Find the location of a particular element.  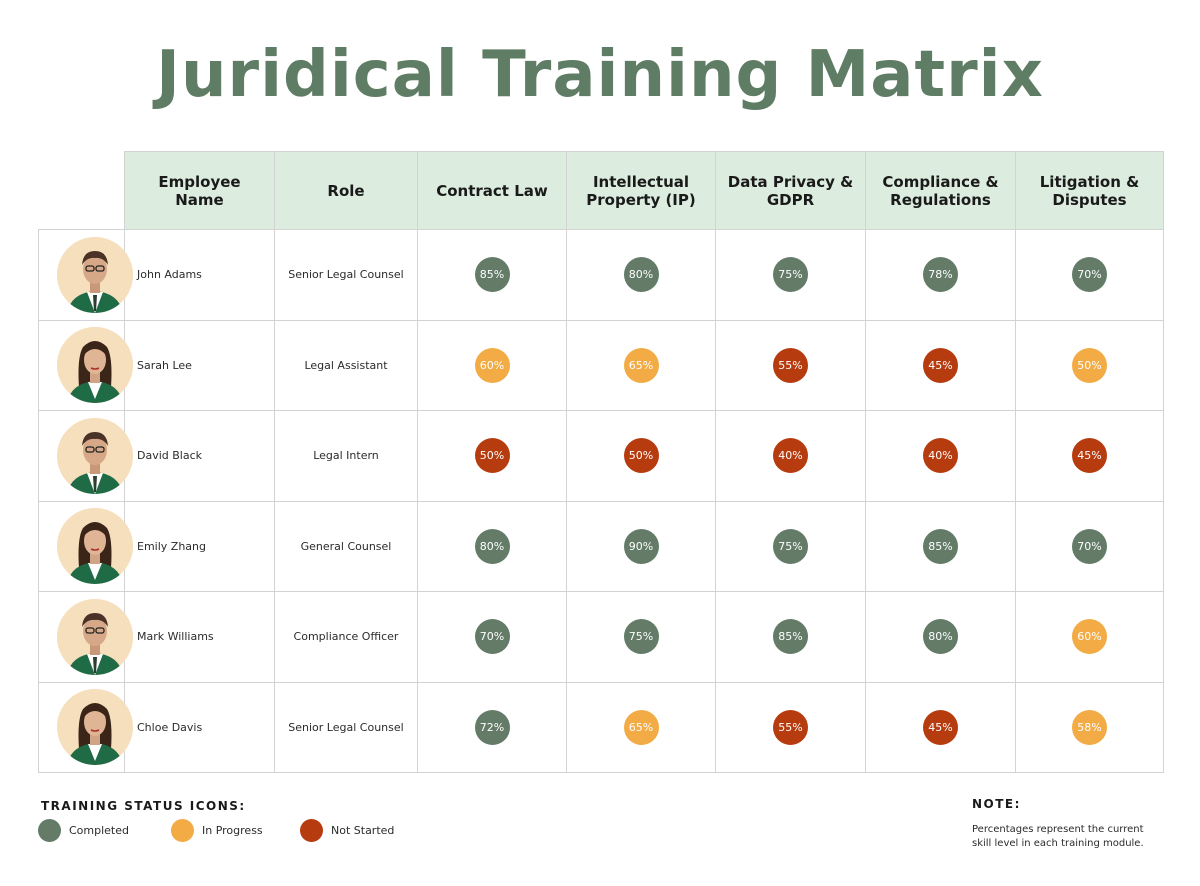

score-cell-litigation: 45% is located at coordinates (1089, 456).